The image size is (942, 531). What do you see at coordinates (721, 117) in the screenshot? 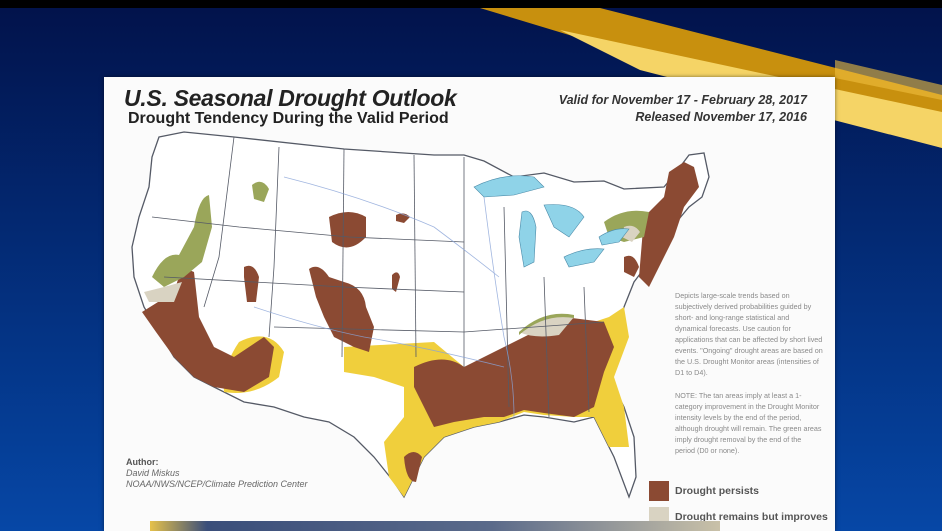
I see `release-date: Released November 17, 2016` at bounding box center [721, 117].